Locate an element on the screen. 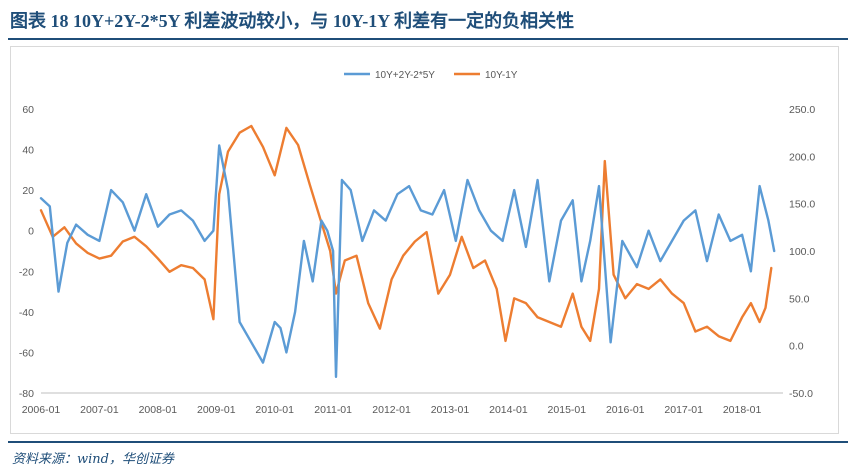  y-left-tick-label: 20 is located at coordinates (28, 191).